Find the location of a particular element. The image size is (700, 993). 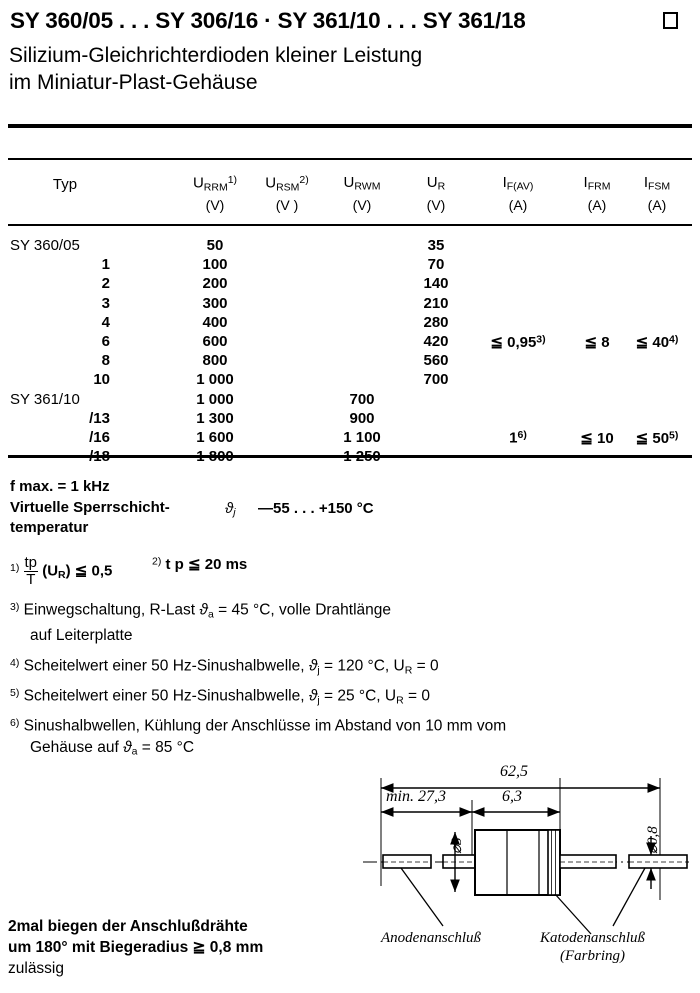

cell-type-name: SY 361/10 is located at coordinates (45, 399).